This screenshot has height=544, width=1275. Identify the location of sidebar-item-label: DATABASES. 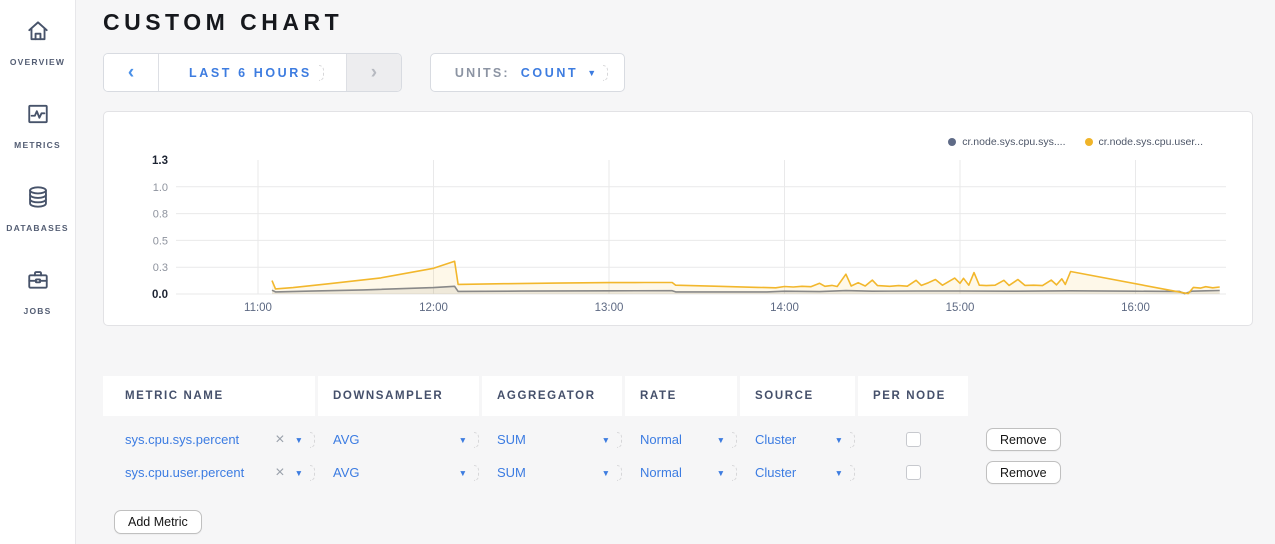
(37, 228).